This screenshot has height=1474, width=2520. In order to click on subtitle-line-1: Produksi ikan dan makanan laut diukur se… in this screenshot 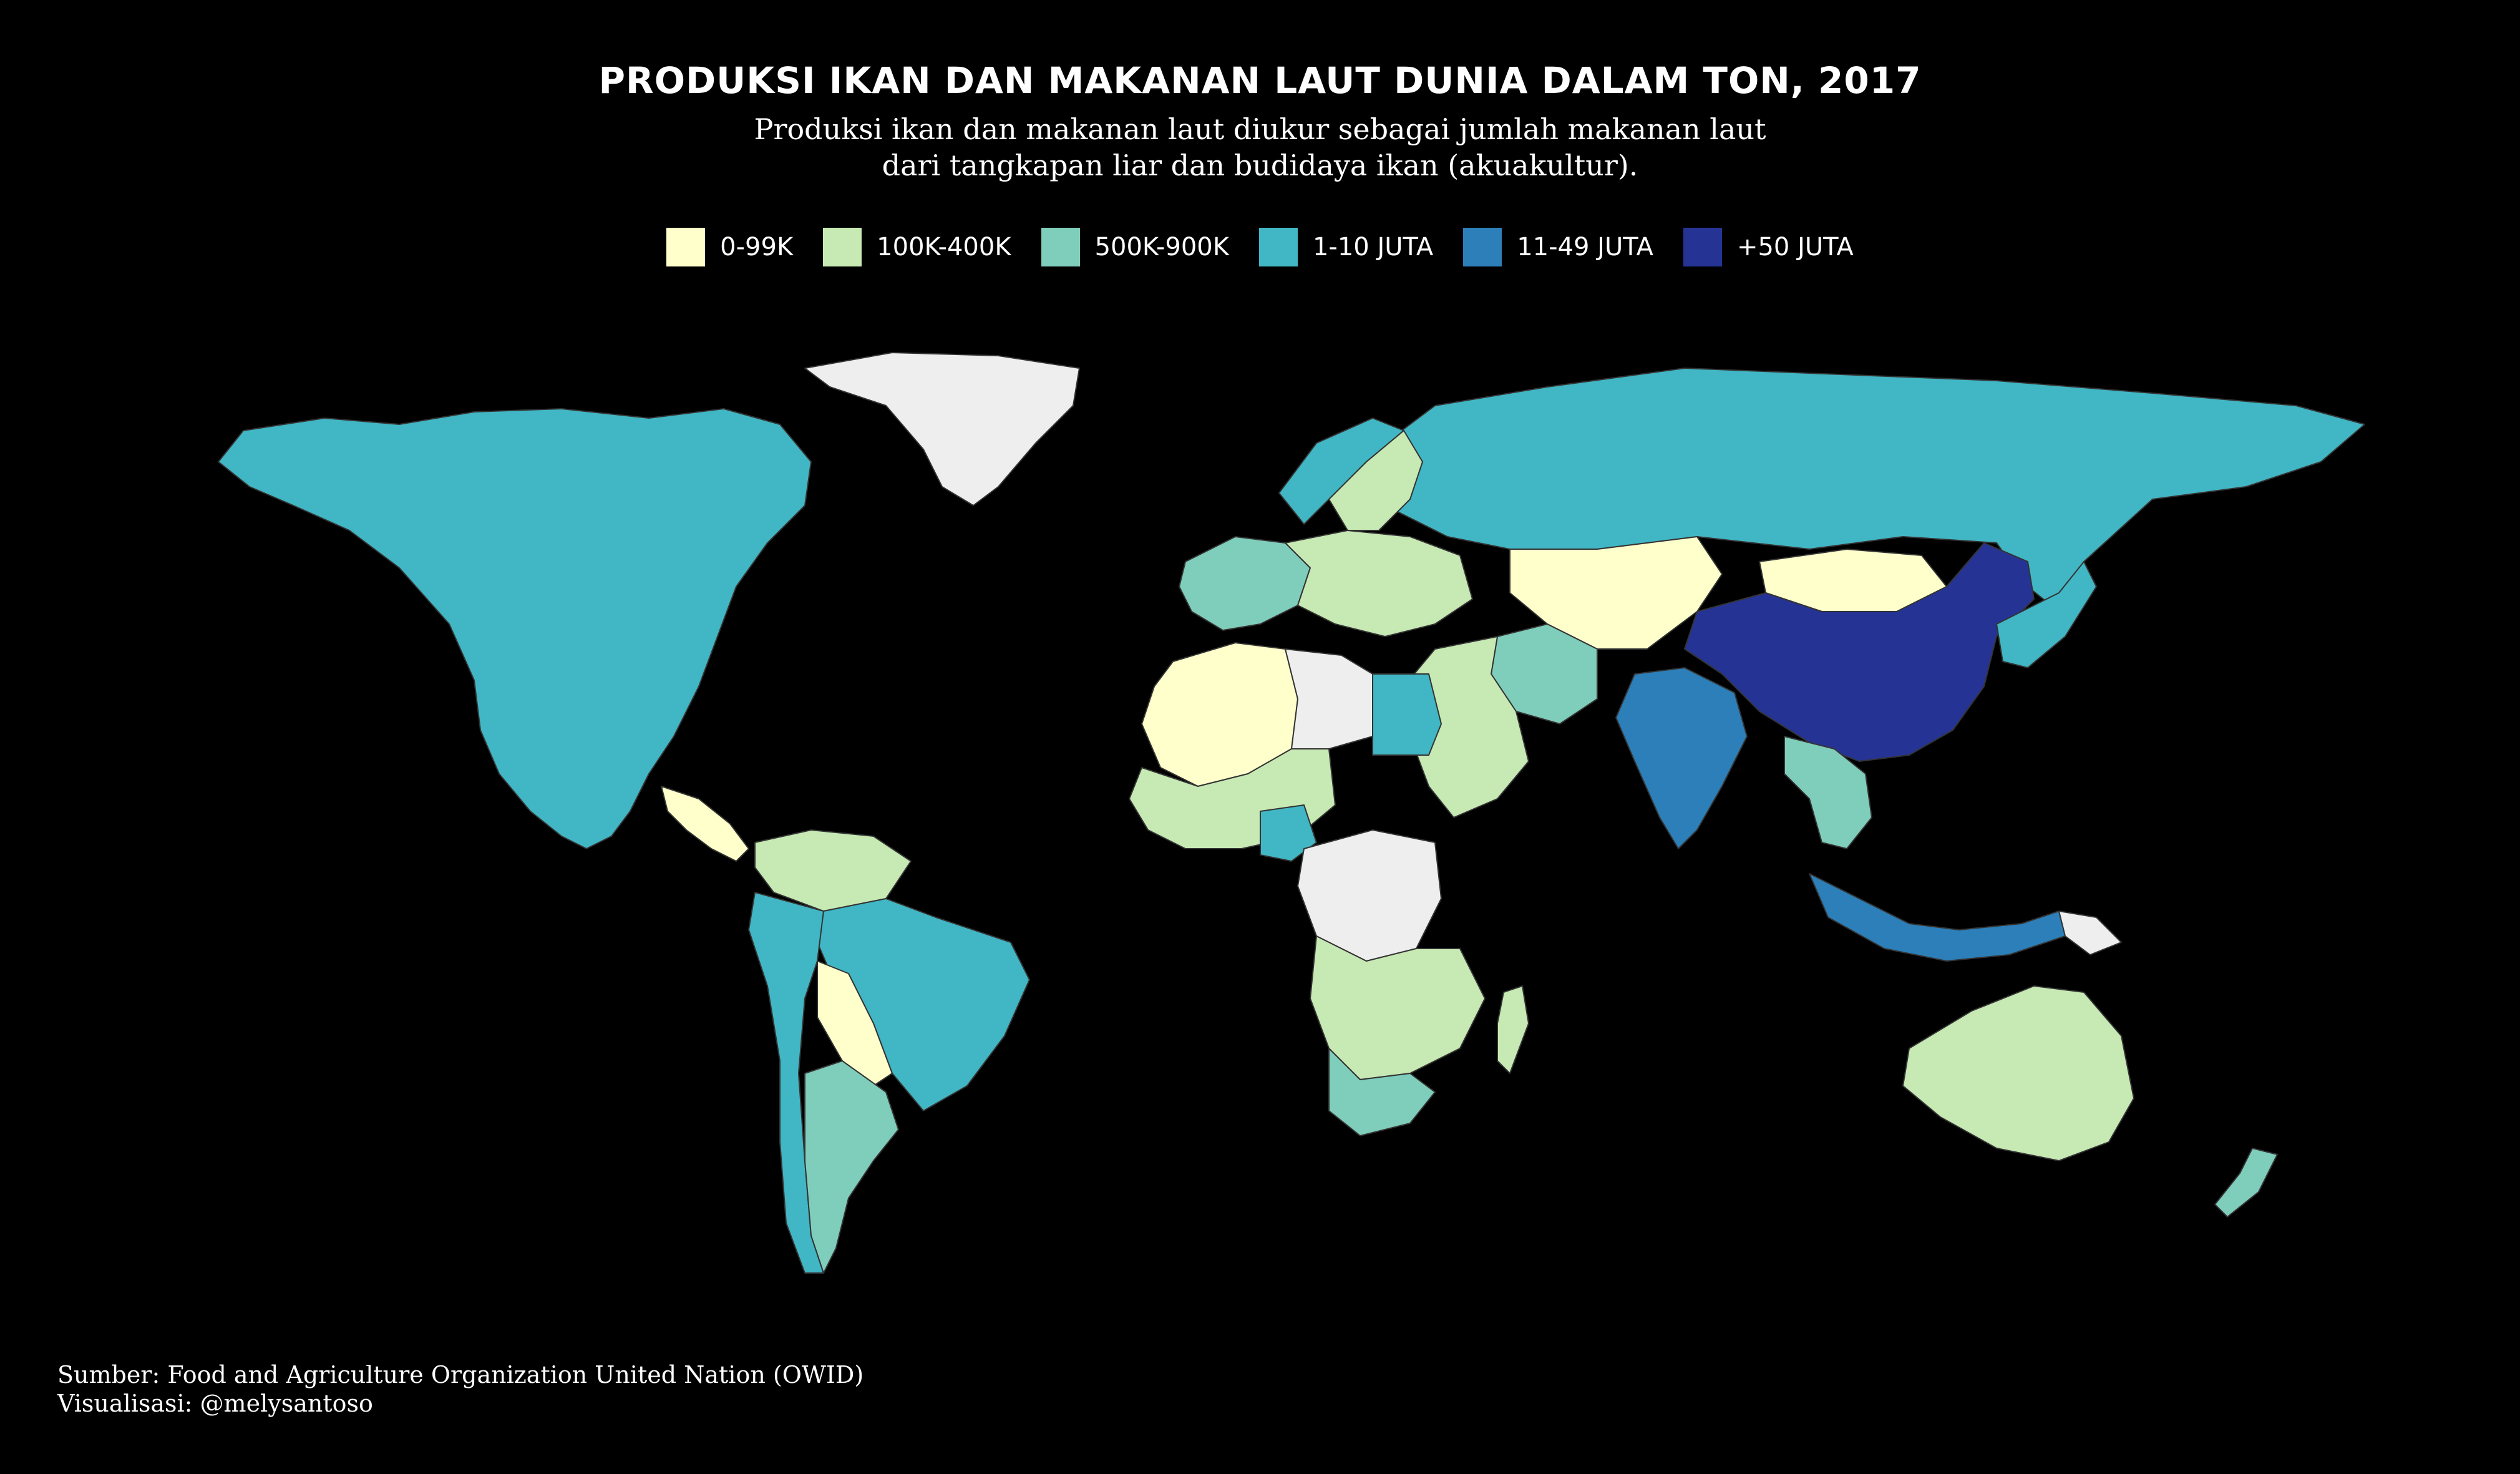, I will do `click(1260, 129)`.